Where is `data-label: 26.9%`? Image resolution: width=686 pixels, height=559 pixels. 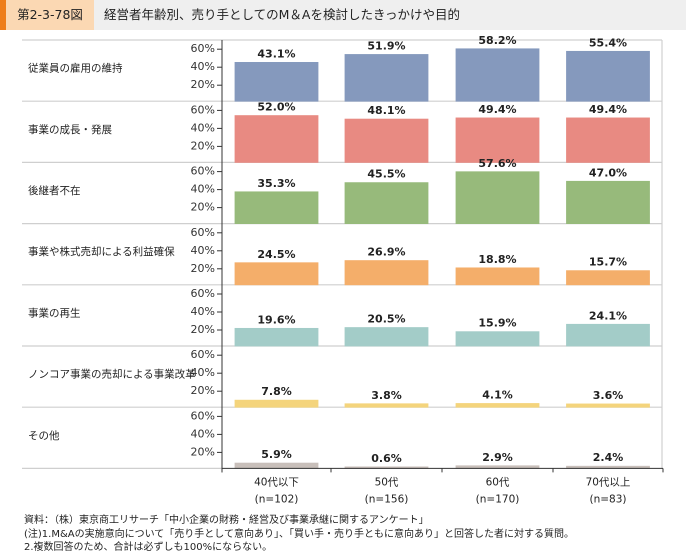 data-label: 26.9% is located at coordinates (386, 252).